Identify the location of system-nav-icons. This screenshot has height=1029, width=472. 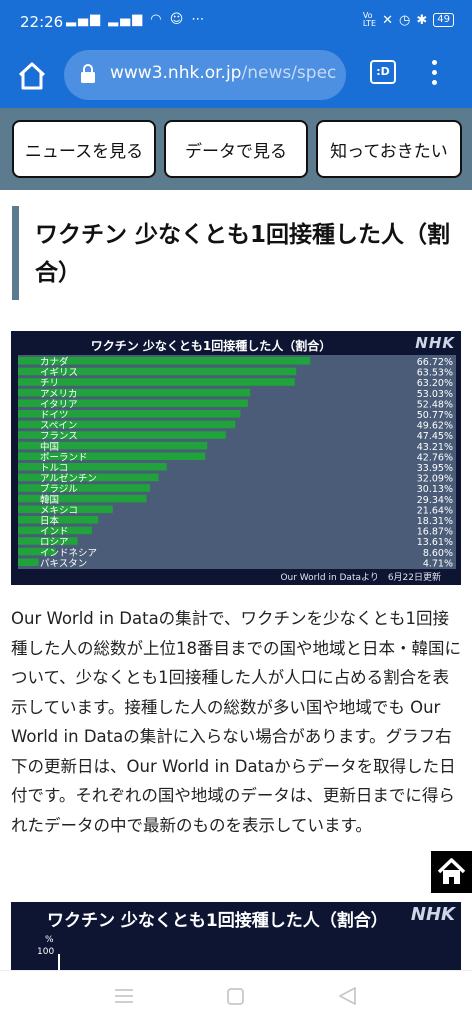
(235, 996).